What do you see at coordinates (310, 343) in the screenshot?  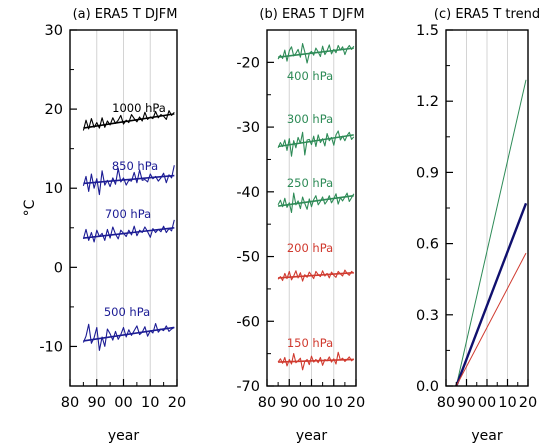 I see `series-label: 150 hPa` at bounding box center [310, 343].